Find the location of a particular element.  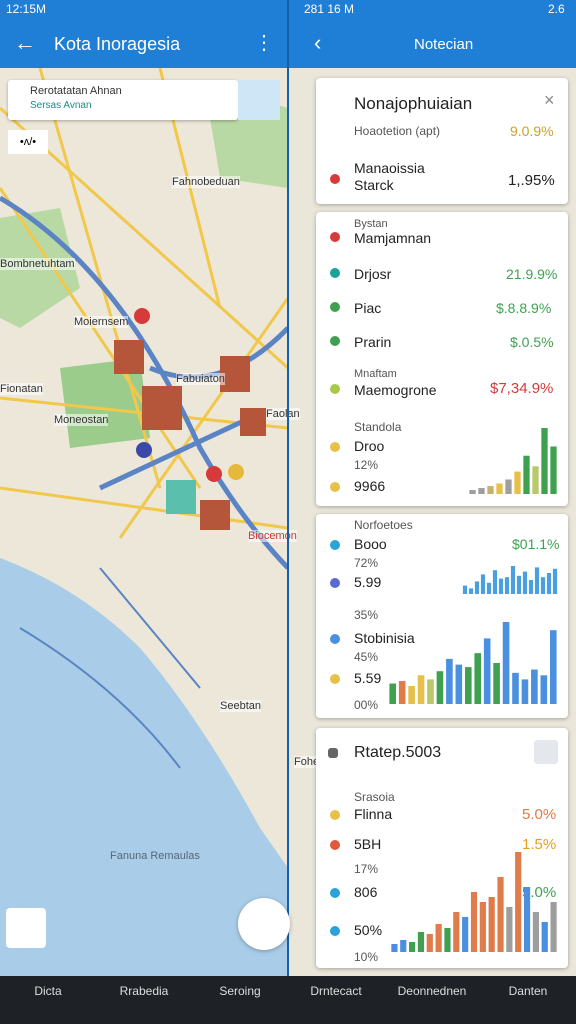

label: Drjosr is located at coordinates (373, 274).